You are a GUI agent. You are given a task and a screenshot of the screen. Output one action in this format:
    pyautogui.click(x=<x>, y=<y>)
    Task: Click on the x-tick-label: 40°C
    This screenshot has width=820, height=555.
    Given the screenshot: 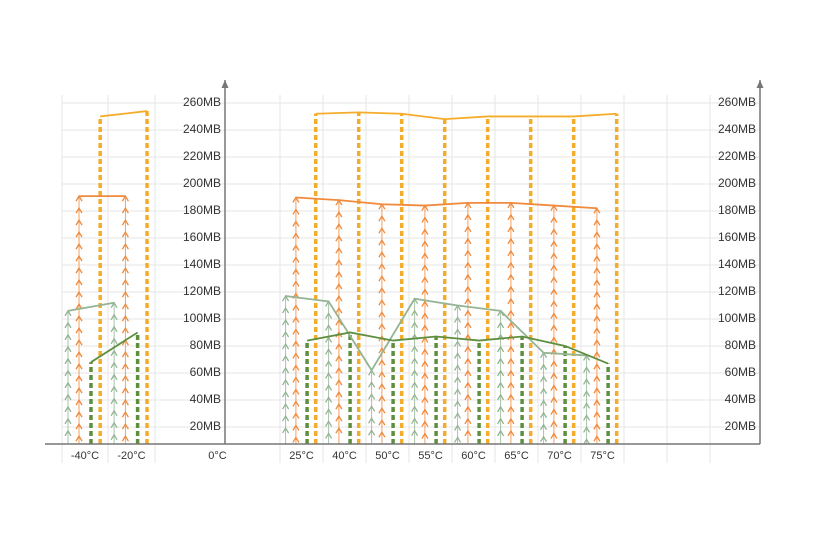 What is the action you would take?
    pyautogui.click(x=344, y=456)
    